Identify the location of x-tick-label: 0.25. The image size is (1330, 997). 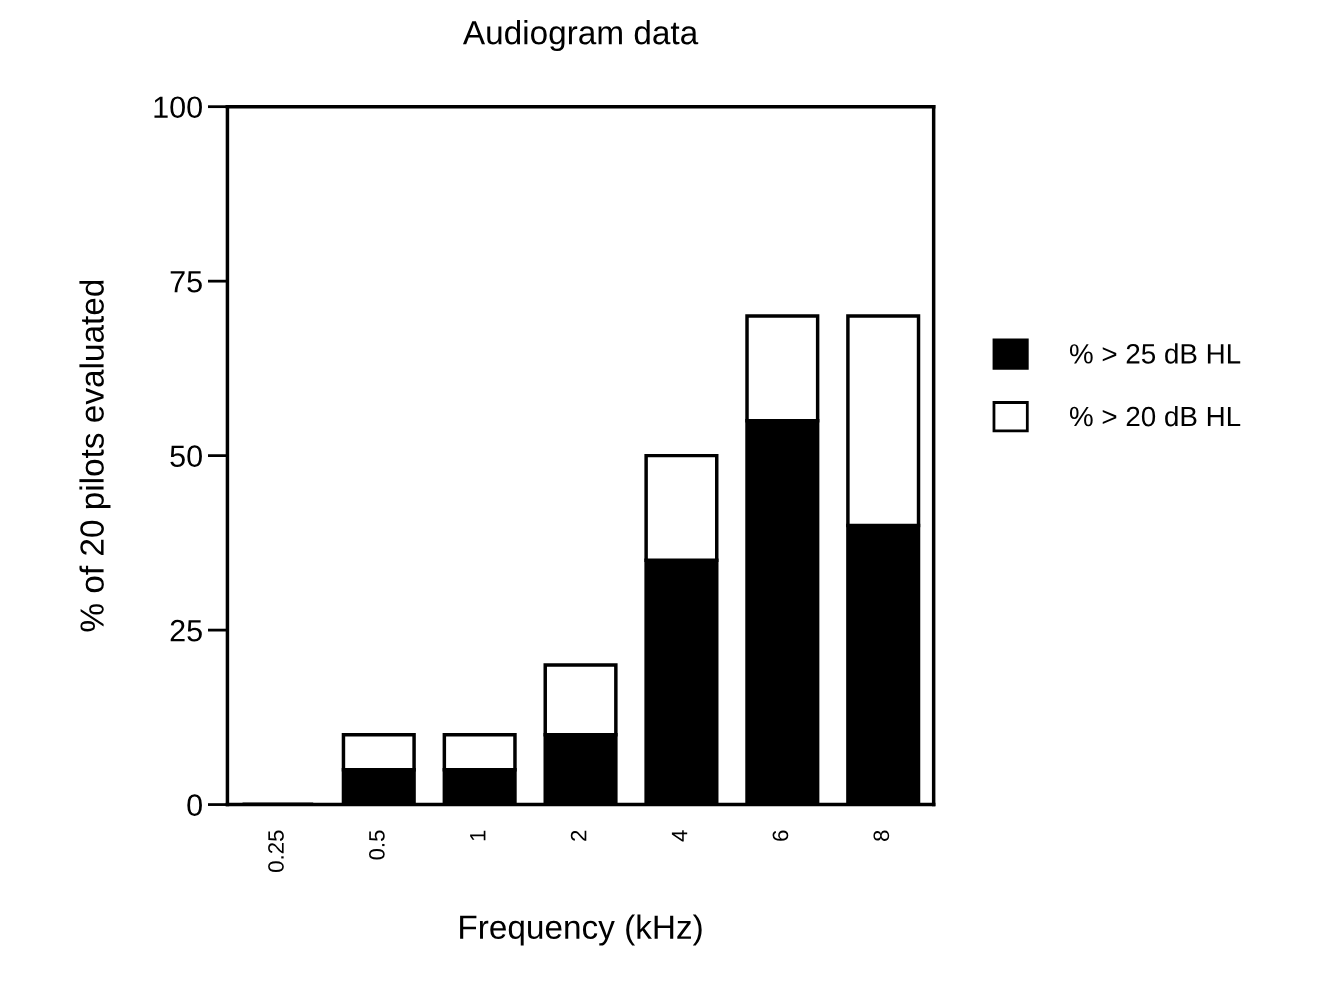
(276, 851).